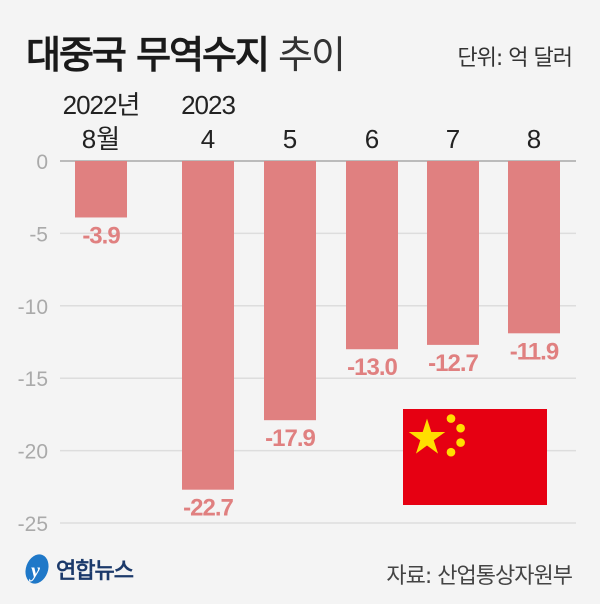 This screenshot has height=604, width=600. What do you see at coordinates (78, 569) in the screenshot?
I see `yonhap-logo: y 연합뉴스` at bounding box center [78, 569].